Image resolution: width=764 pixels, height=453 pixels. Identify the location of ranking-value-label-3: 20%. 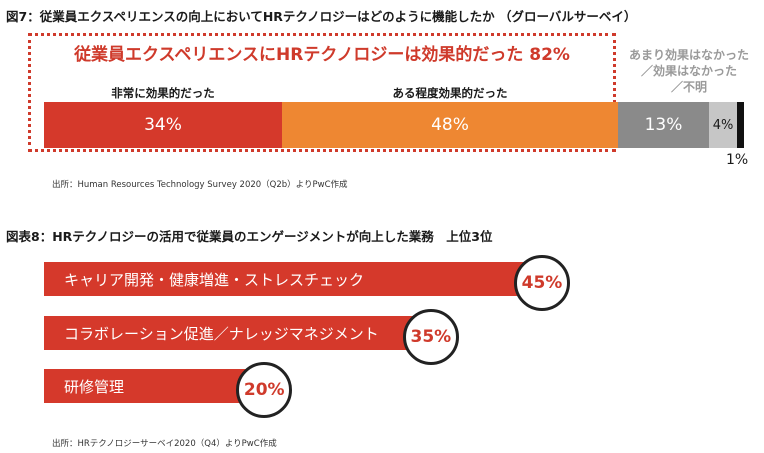
(264, 390).